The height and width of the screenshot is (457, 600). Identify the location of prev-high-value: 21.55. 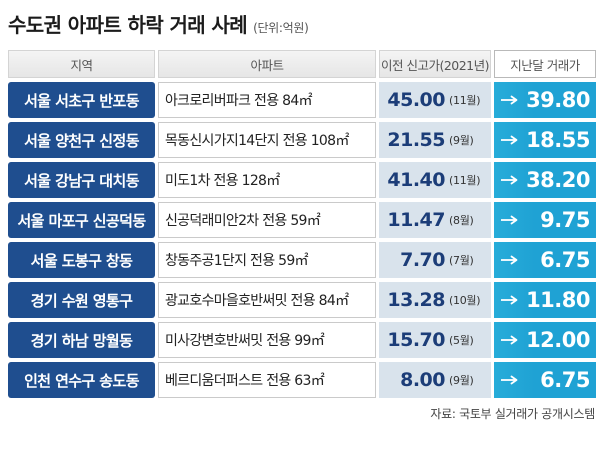
(416, 140).